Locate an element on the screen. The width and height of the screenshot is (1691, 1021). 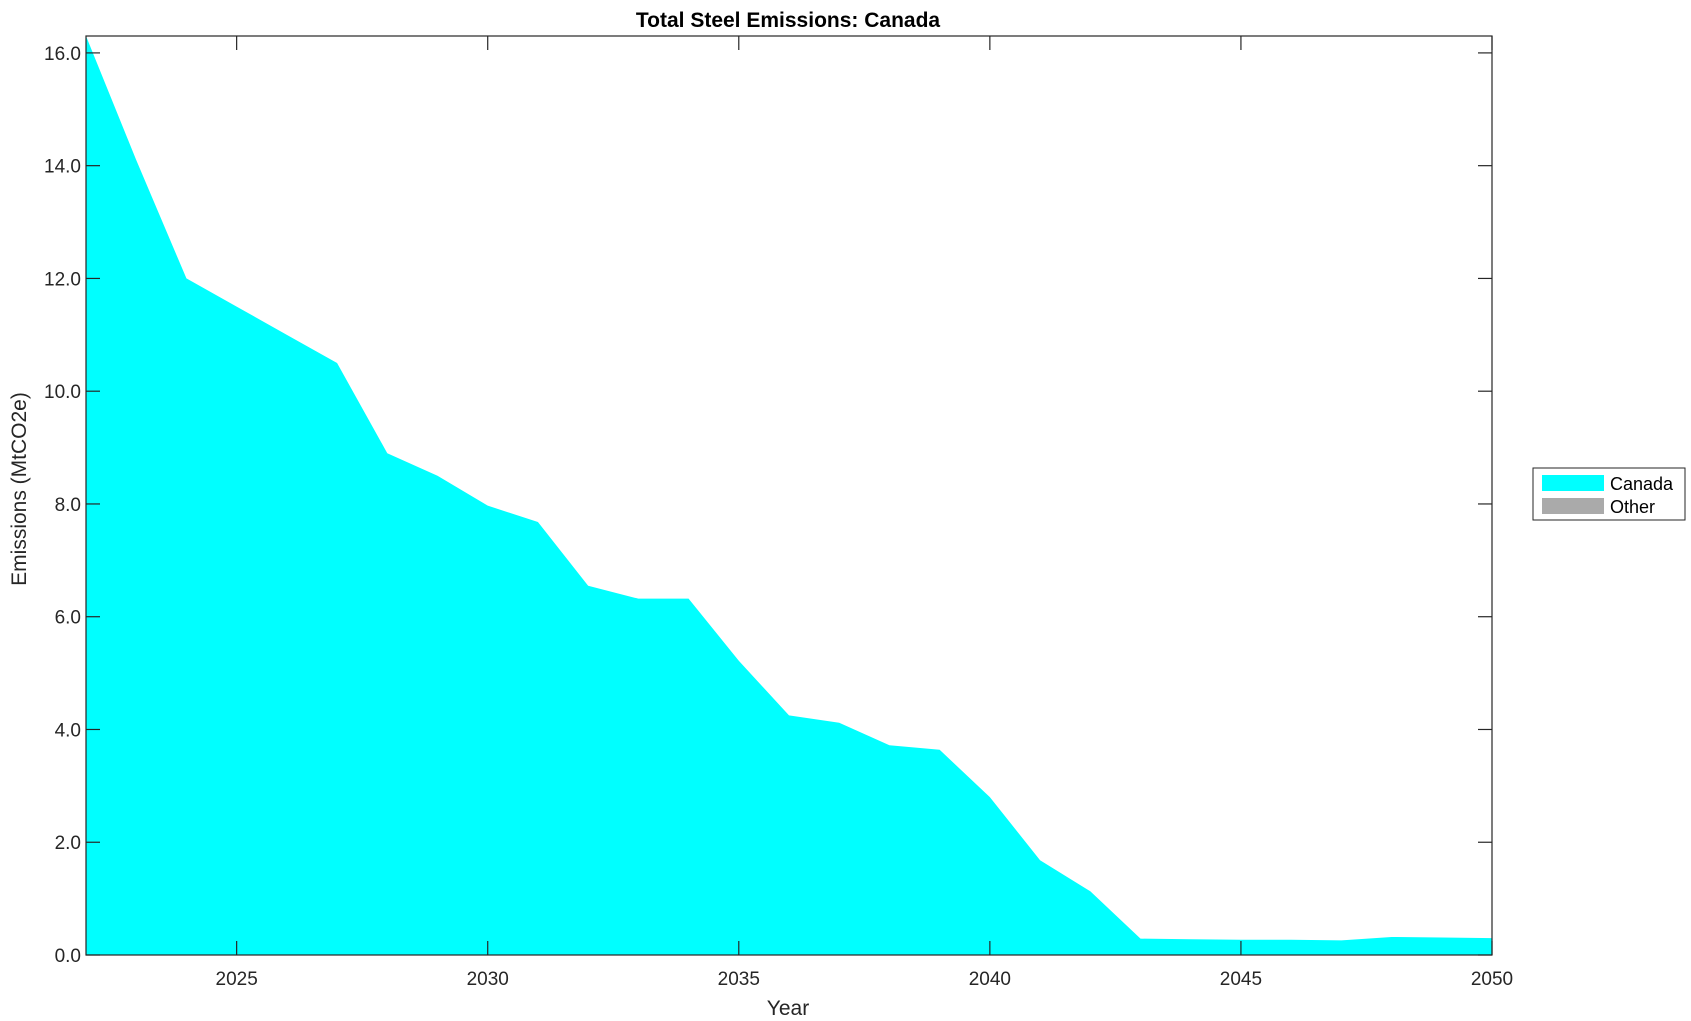
y-axis-title: Emissions (MtCO2e) is located at coordinates (19, 489).